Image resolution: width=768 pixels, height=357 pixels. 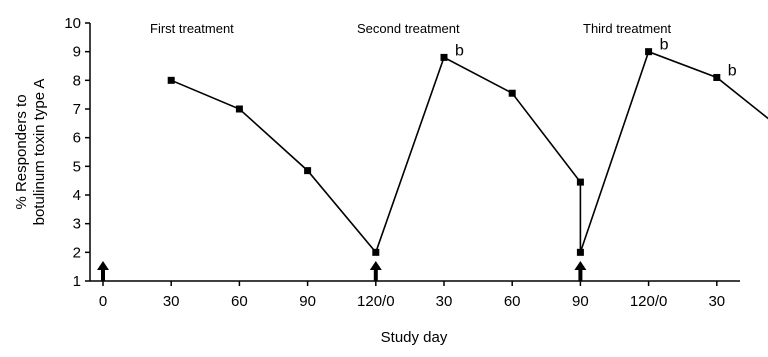 What do you see at coordinates (77, 252) in the screenshot?
I see `y-tick-label: 2` at bounding box center [77, 252].